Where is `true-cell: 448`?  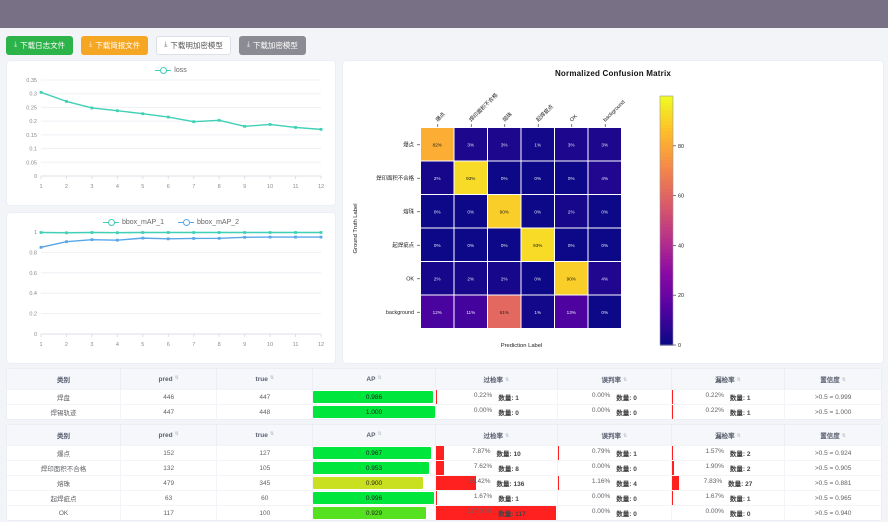 true-cell: 448 is located at coordinates (265, 411).